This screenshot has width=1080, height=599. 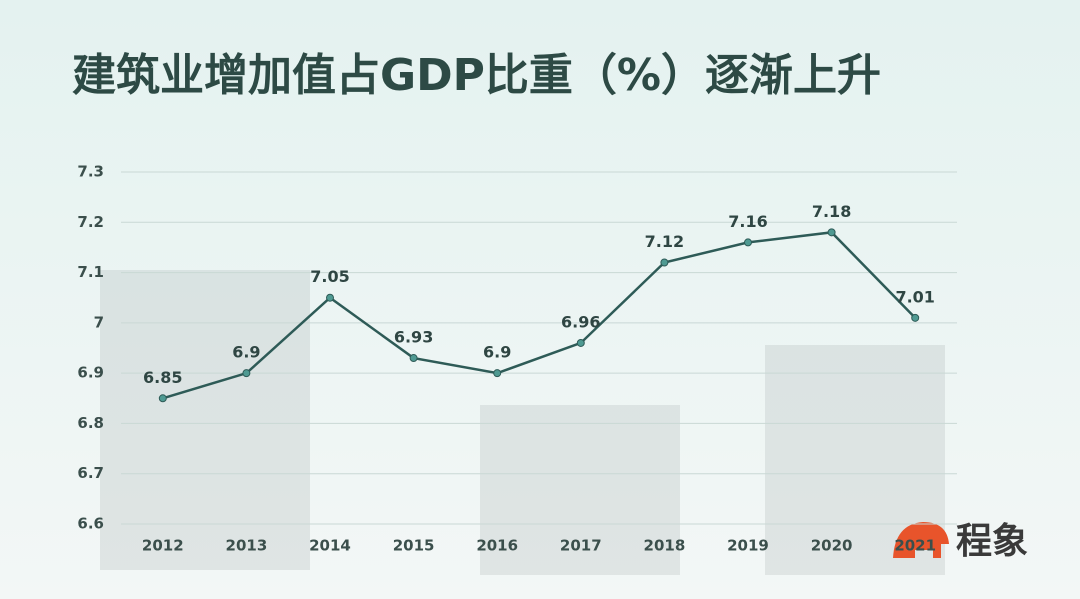 What do you see at coordinates (90, 272) in the screenshot?
I see `y-tick-label: 7.1` at bounding box center [90, 272].